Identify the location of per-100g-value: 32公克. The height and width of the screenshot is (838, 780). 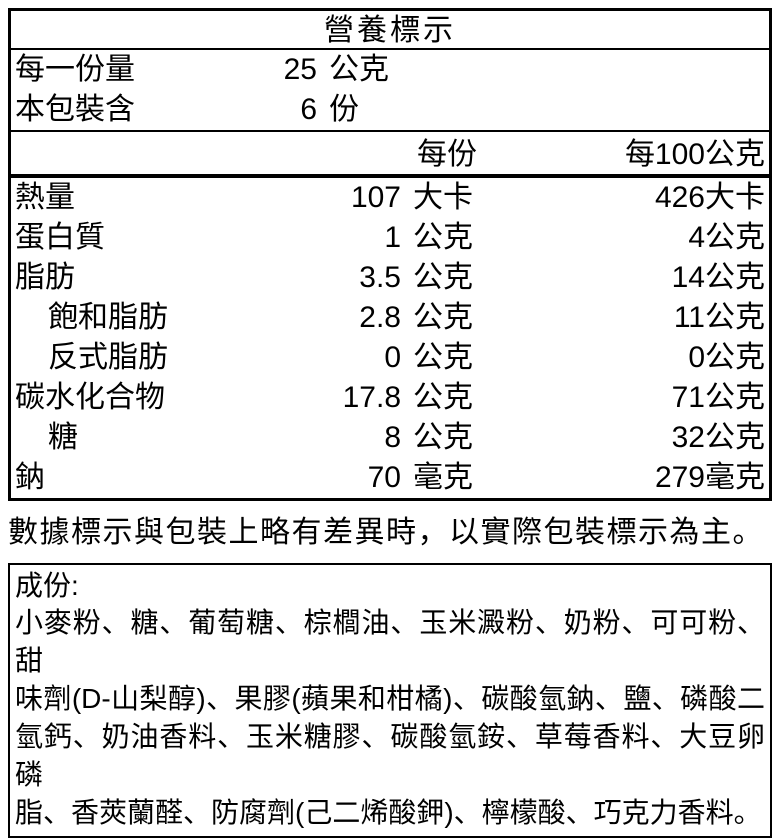
(718, 437).